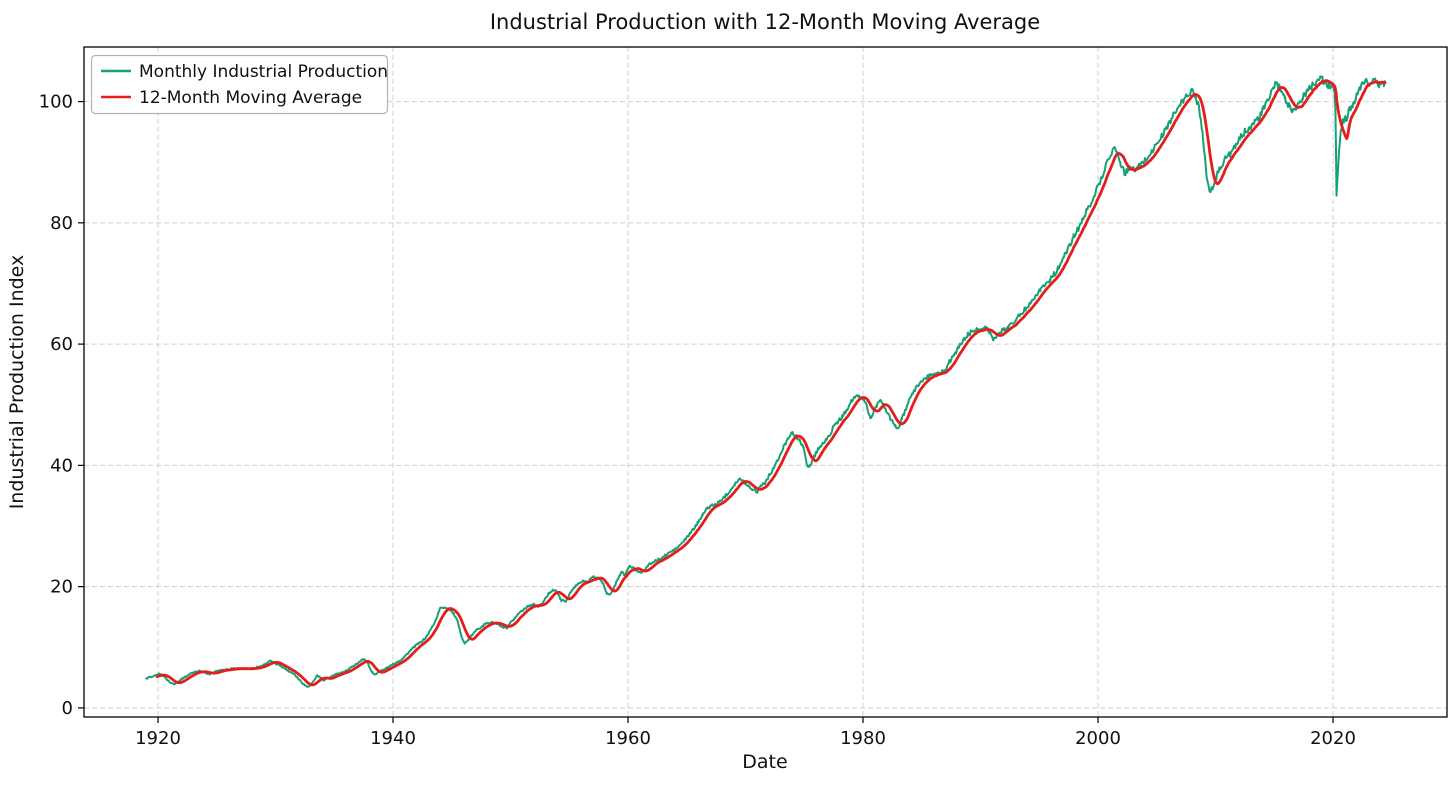 The image size is (1456, 785). I want to click on x-tick-label: 2020, so click(1333, 738).